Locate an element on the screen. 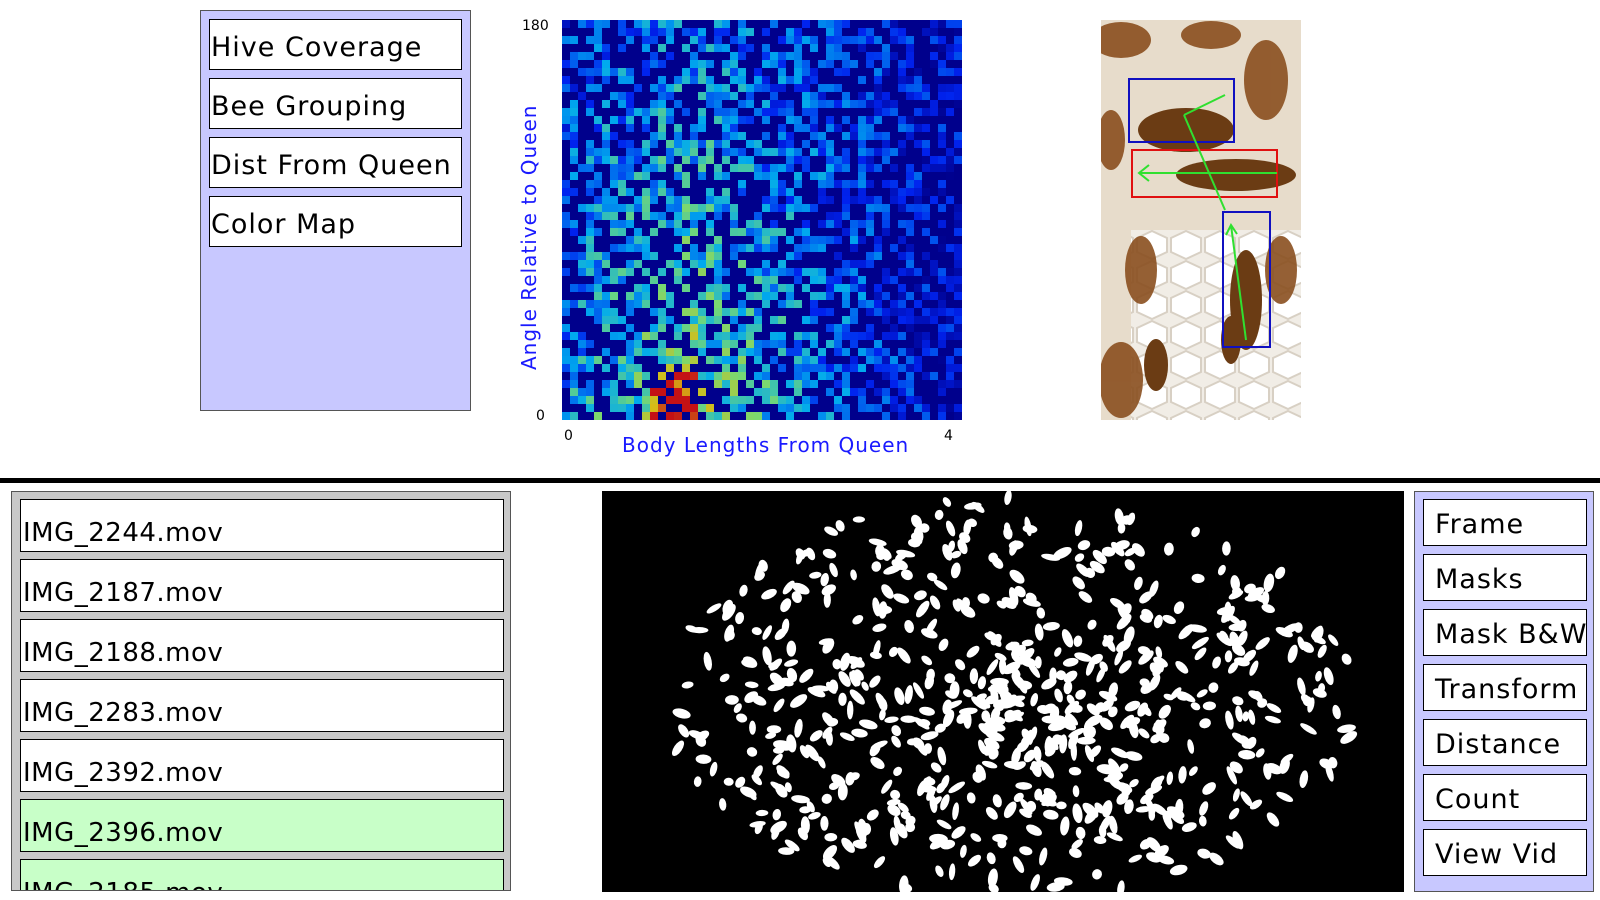 This screenshot has width=1600, height=900. masks-button: Masks is located at coordinates (1505, 577).